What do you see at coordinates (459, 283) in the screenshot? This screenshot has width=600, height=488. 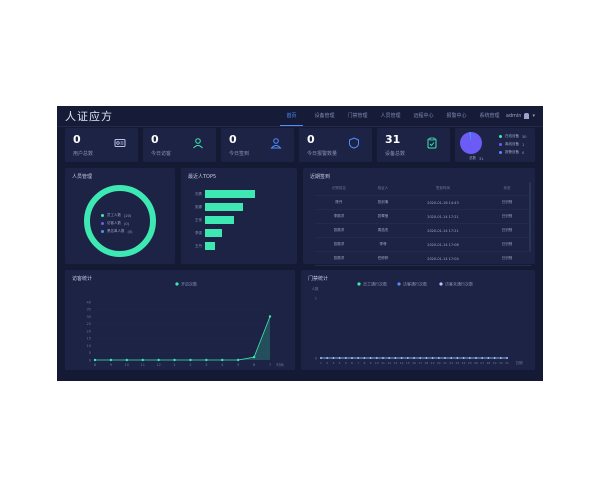 I see `legend-label: 访客未通行次数` at bounding box center [459, 283].